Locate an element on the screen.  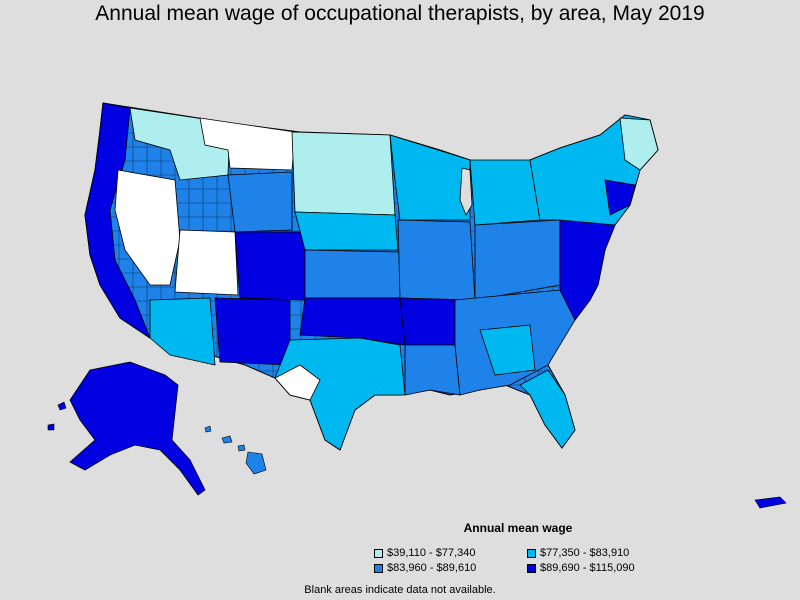
region-arizona is located at coordinates (182, 331).